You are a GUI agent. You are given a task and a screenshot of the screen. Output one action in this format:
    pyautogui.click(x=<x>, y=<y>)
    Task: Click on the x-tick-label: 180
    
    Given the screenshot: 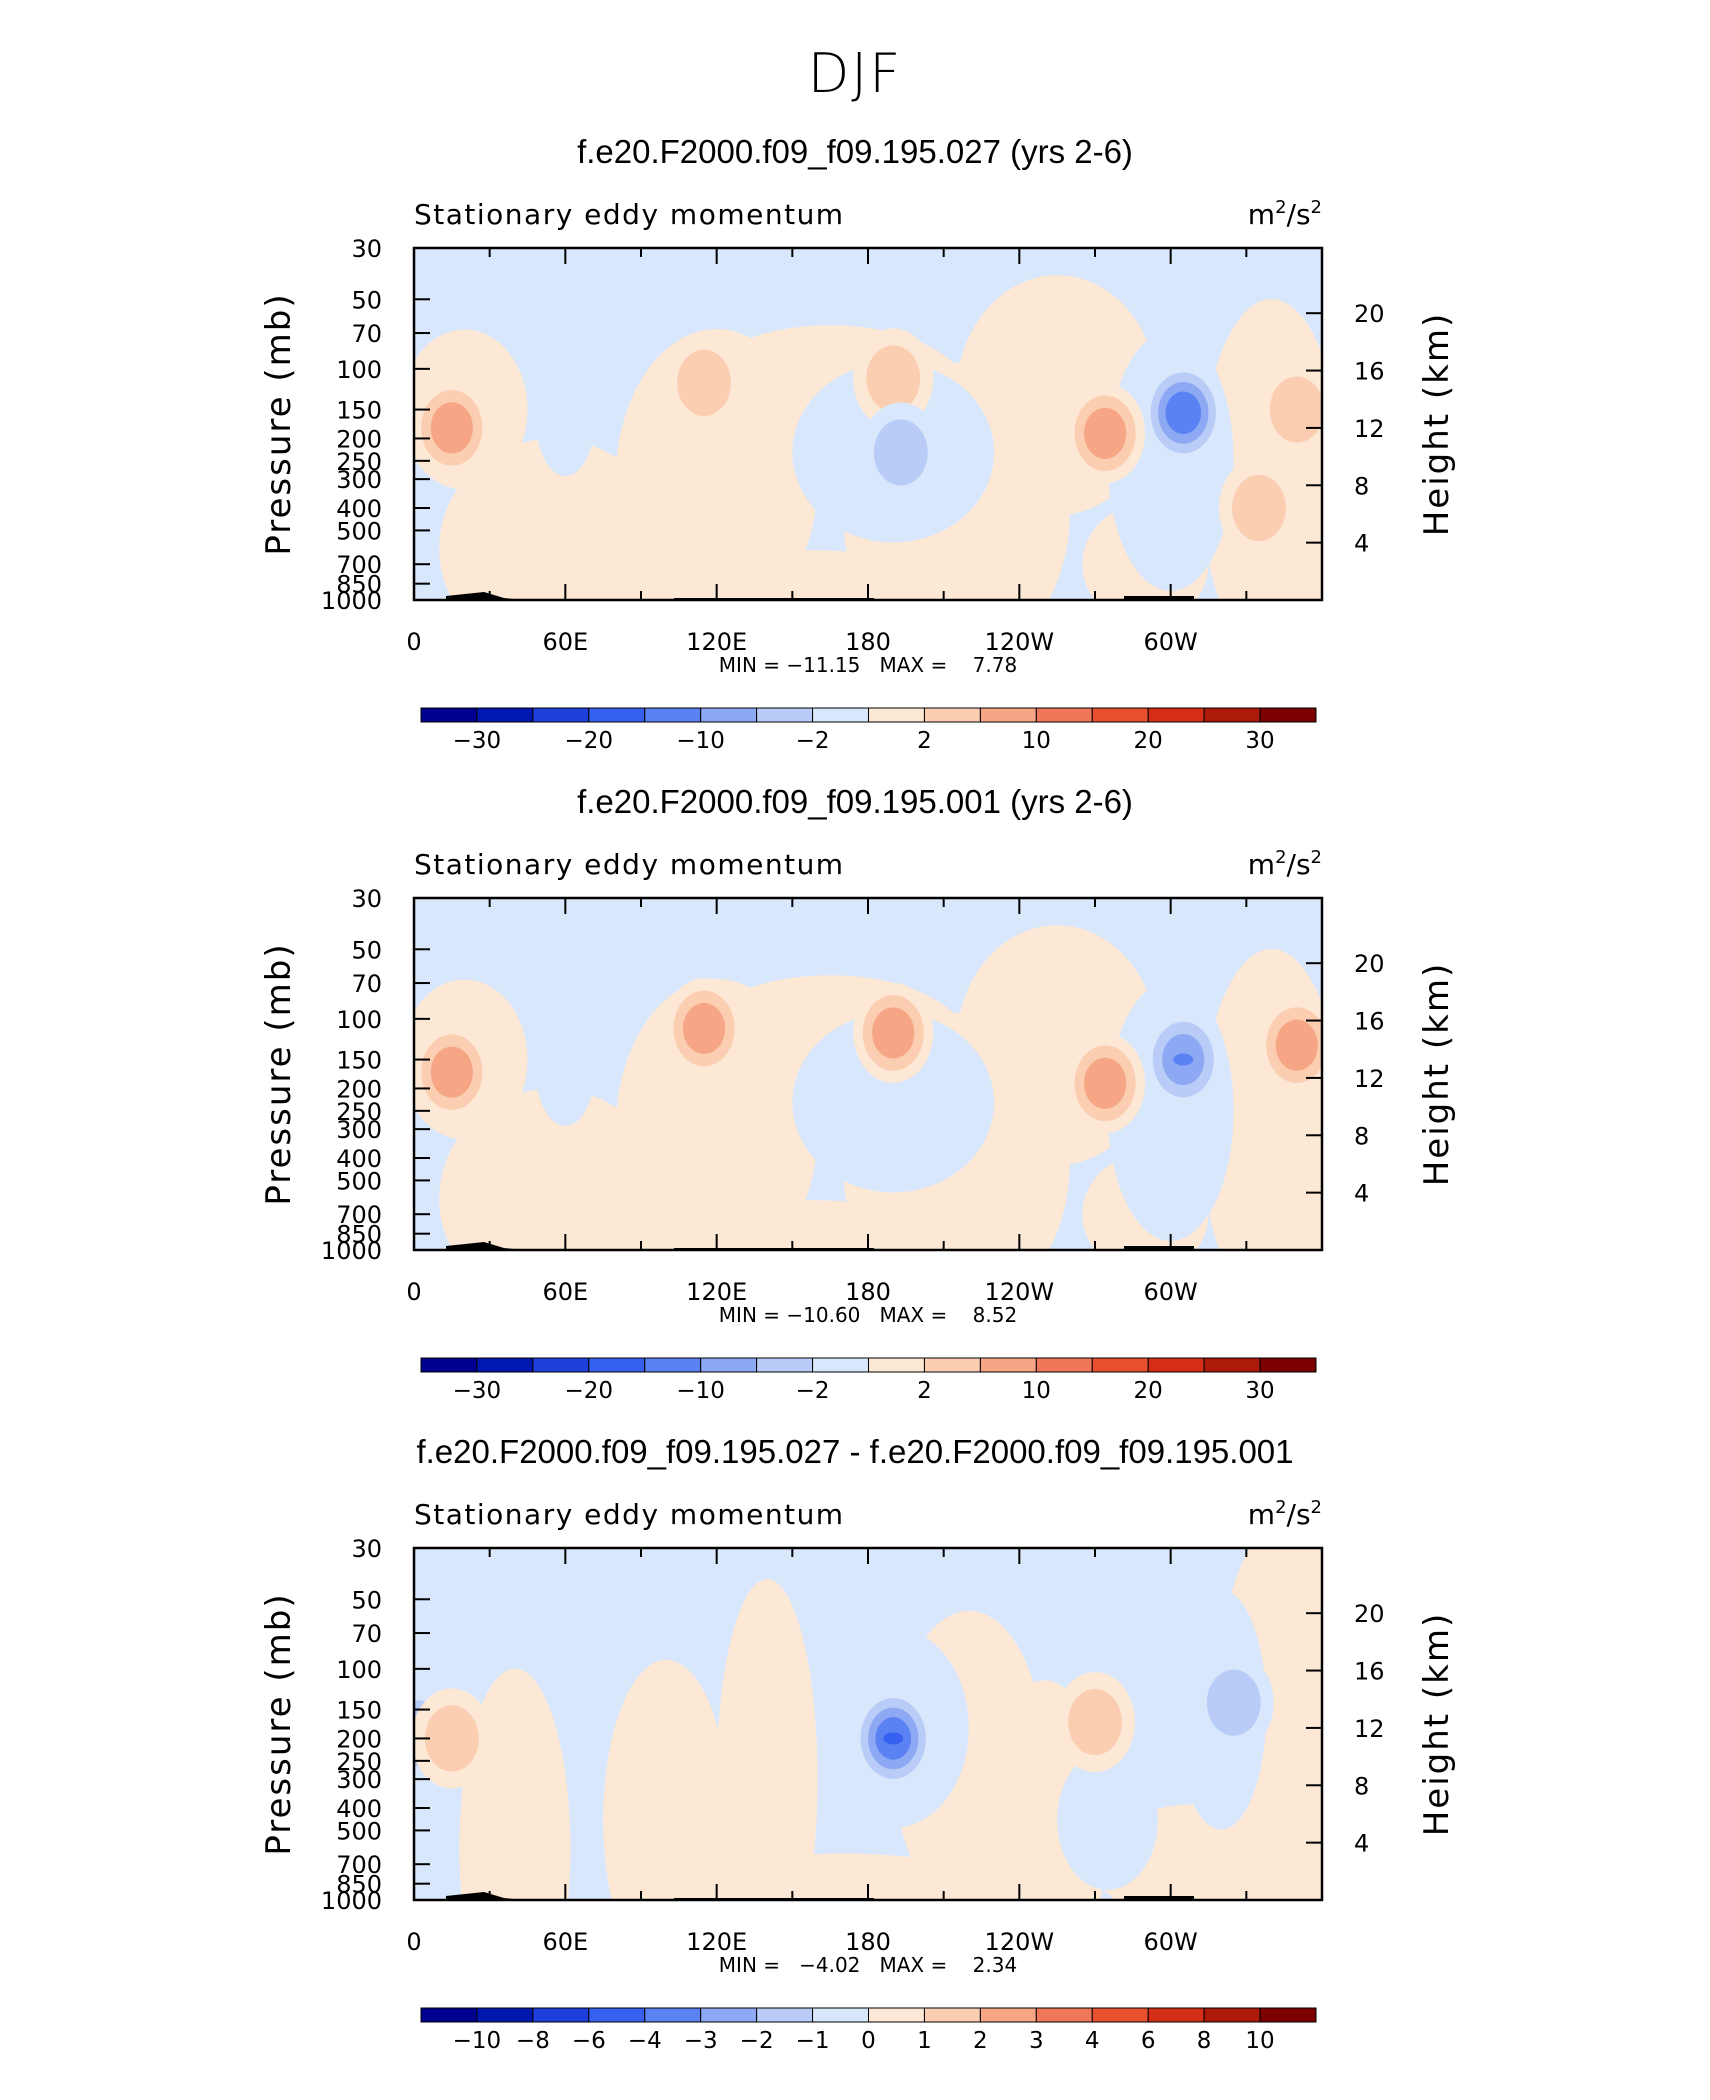 What is the action you would take?
    pyautogui.click(x=868, y=1292)
    